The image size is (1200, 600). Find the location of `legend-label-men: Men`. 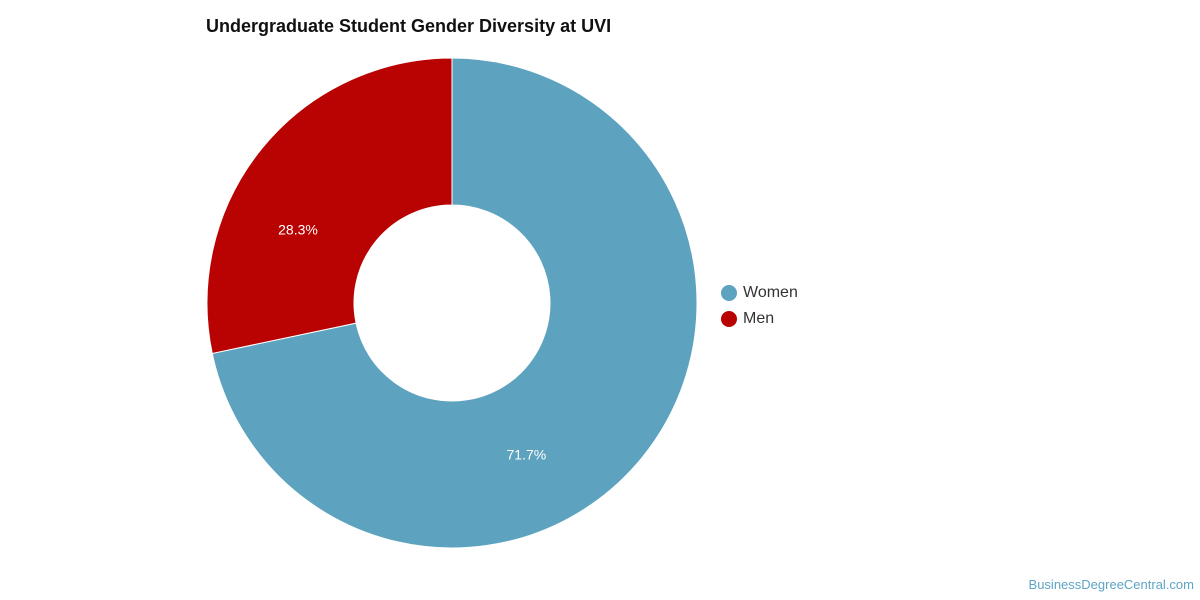

legend-label-men: Men is located at coordinates (759, 318).